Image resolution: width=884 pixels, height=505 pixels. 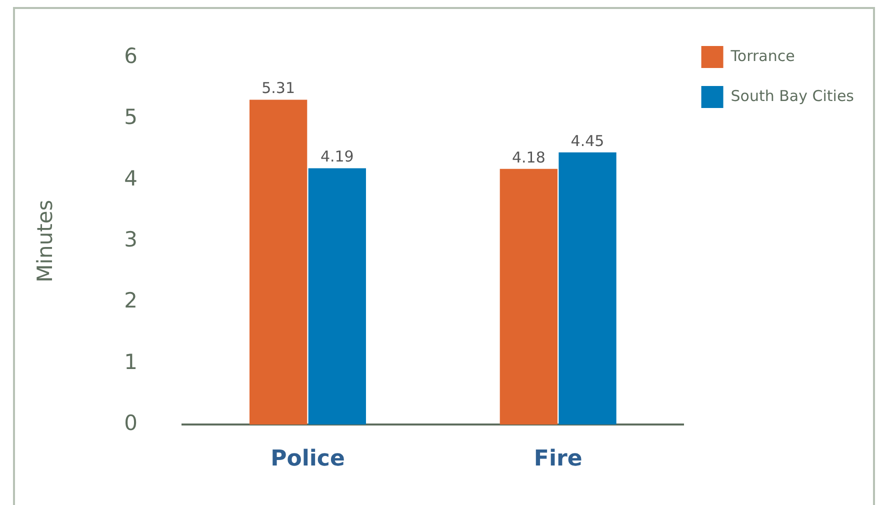 I want to click on y-tick-label: 3, so click(x=131, y=240).